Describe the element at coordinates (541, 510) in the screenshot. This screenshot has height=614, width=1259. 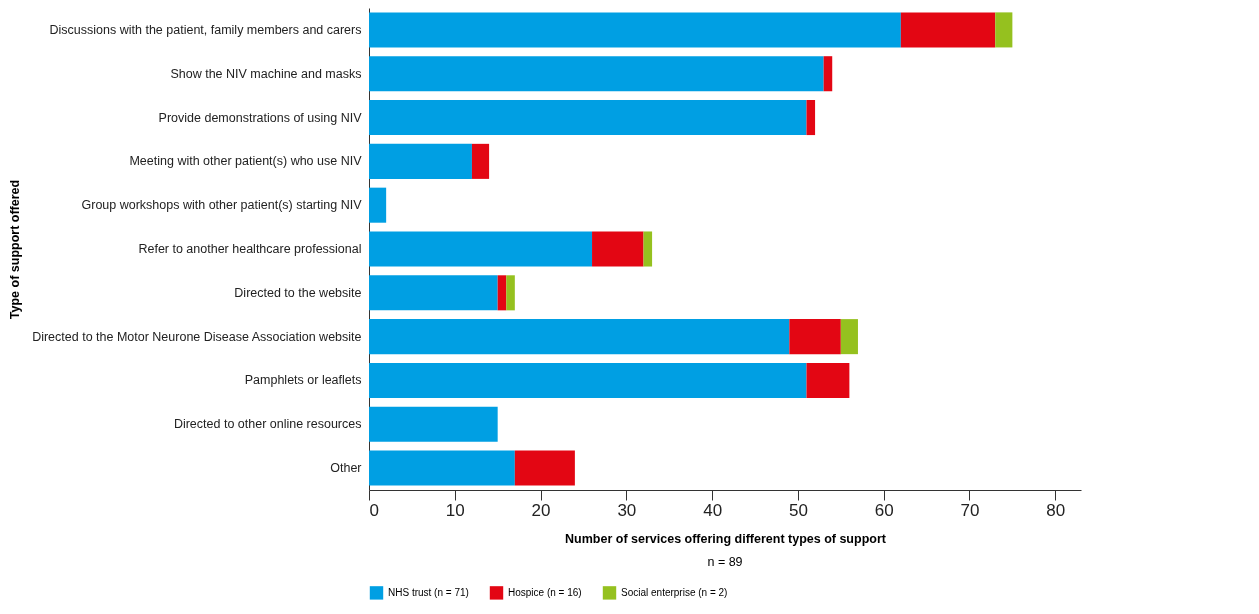
I see `x-tick-label: 20` at that location.